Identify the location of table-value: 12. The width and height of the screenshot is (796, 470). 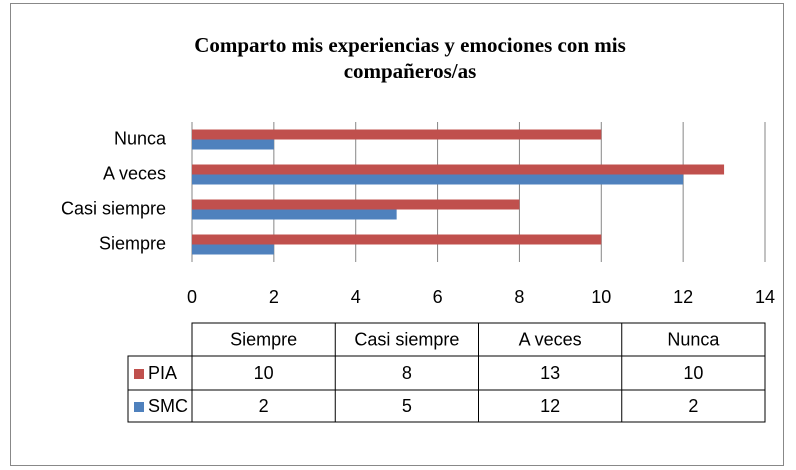
(550, 406).